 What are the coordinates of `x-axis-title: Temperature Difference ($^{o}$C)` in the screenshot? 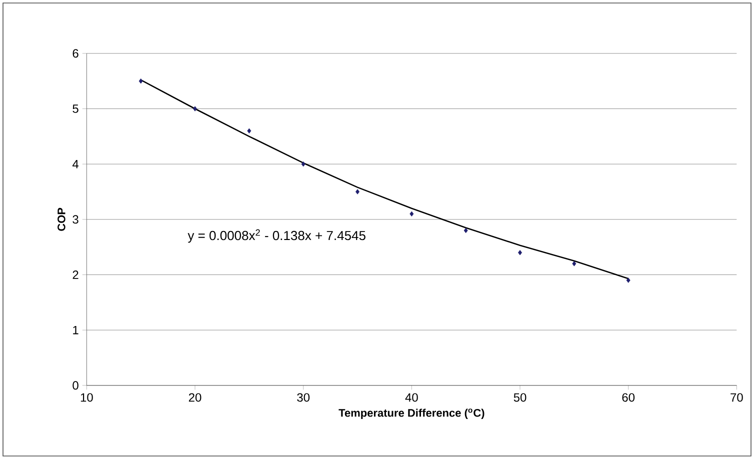 It's located at (411, 413).